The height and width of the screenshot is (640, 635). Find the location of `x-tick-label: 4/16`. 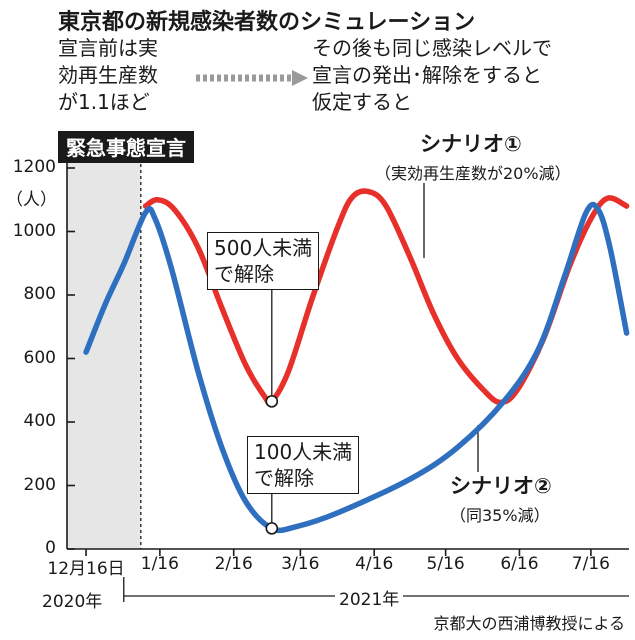

x-tick-label: 4/16 is located at coordinates (374, 564).